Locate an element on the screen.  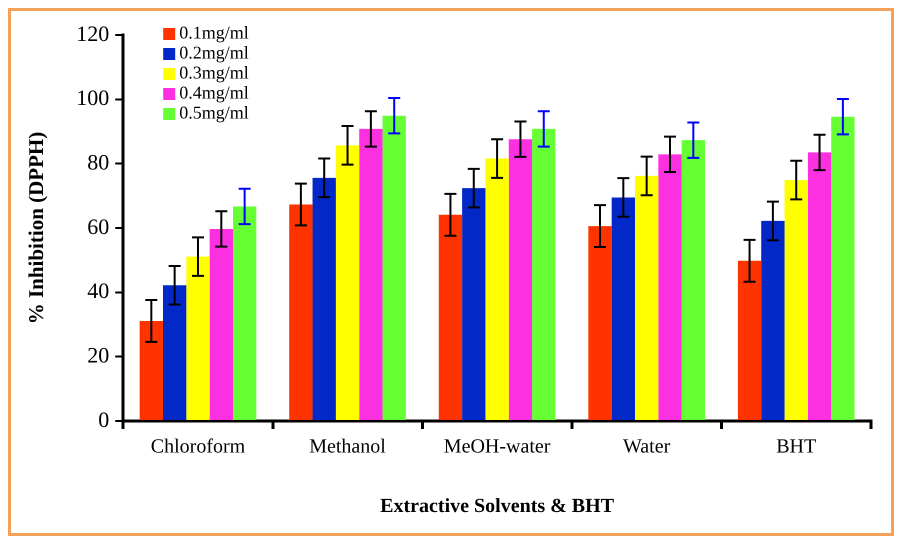
legend-label: 0.1mg/ml is located at coordinates (214, 32).